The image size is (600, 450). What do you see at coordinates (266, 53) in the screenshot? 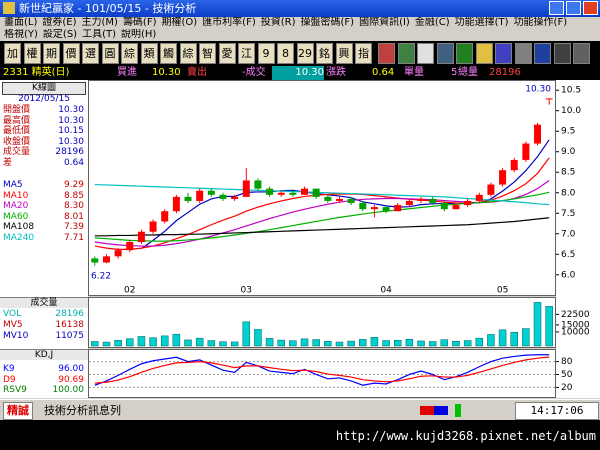
I see `toolbar-button: 9` at bounding box center [266, 53].